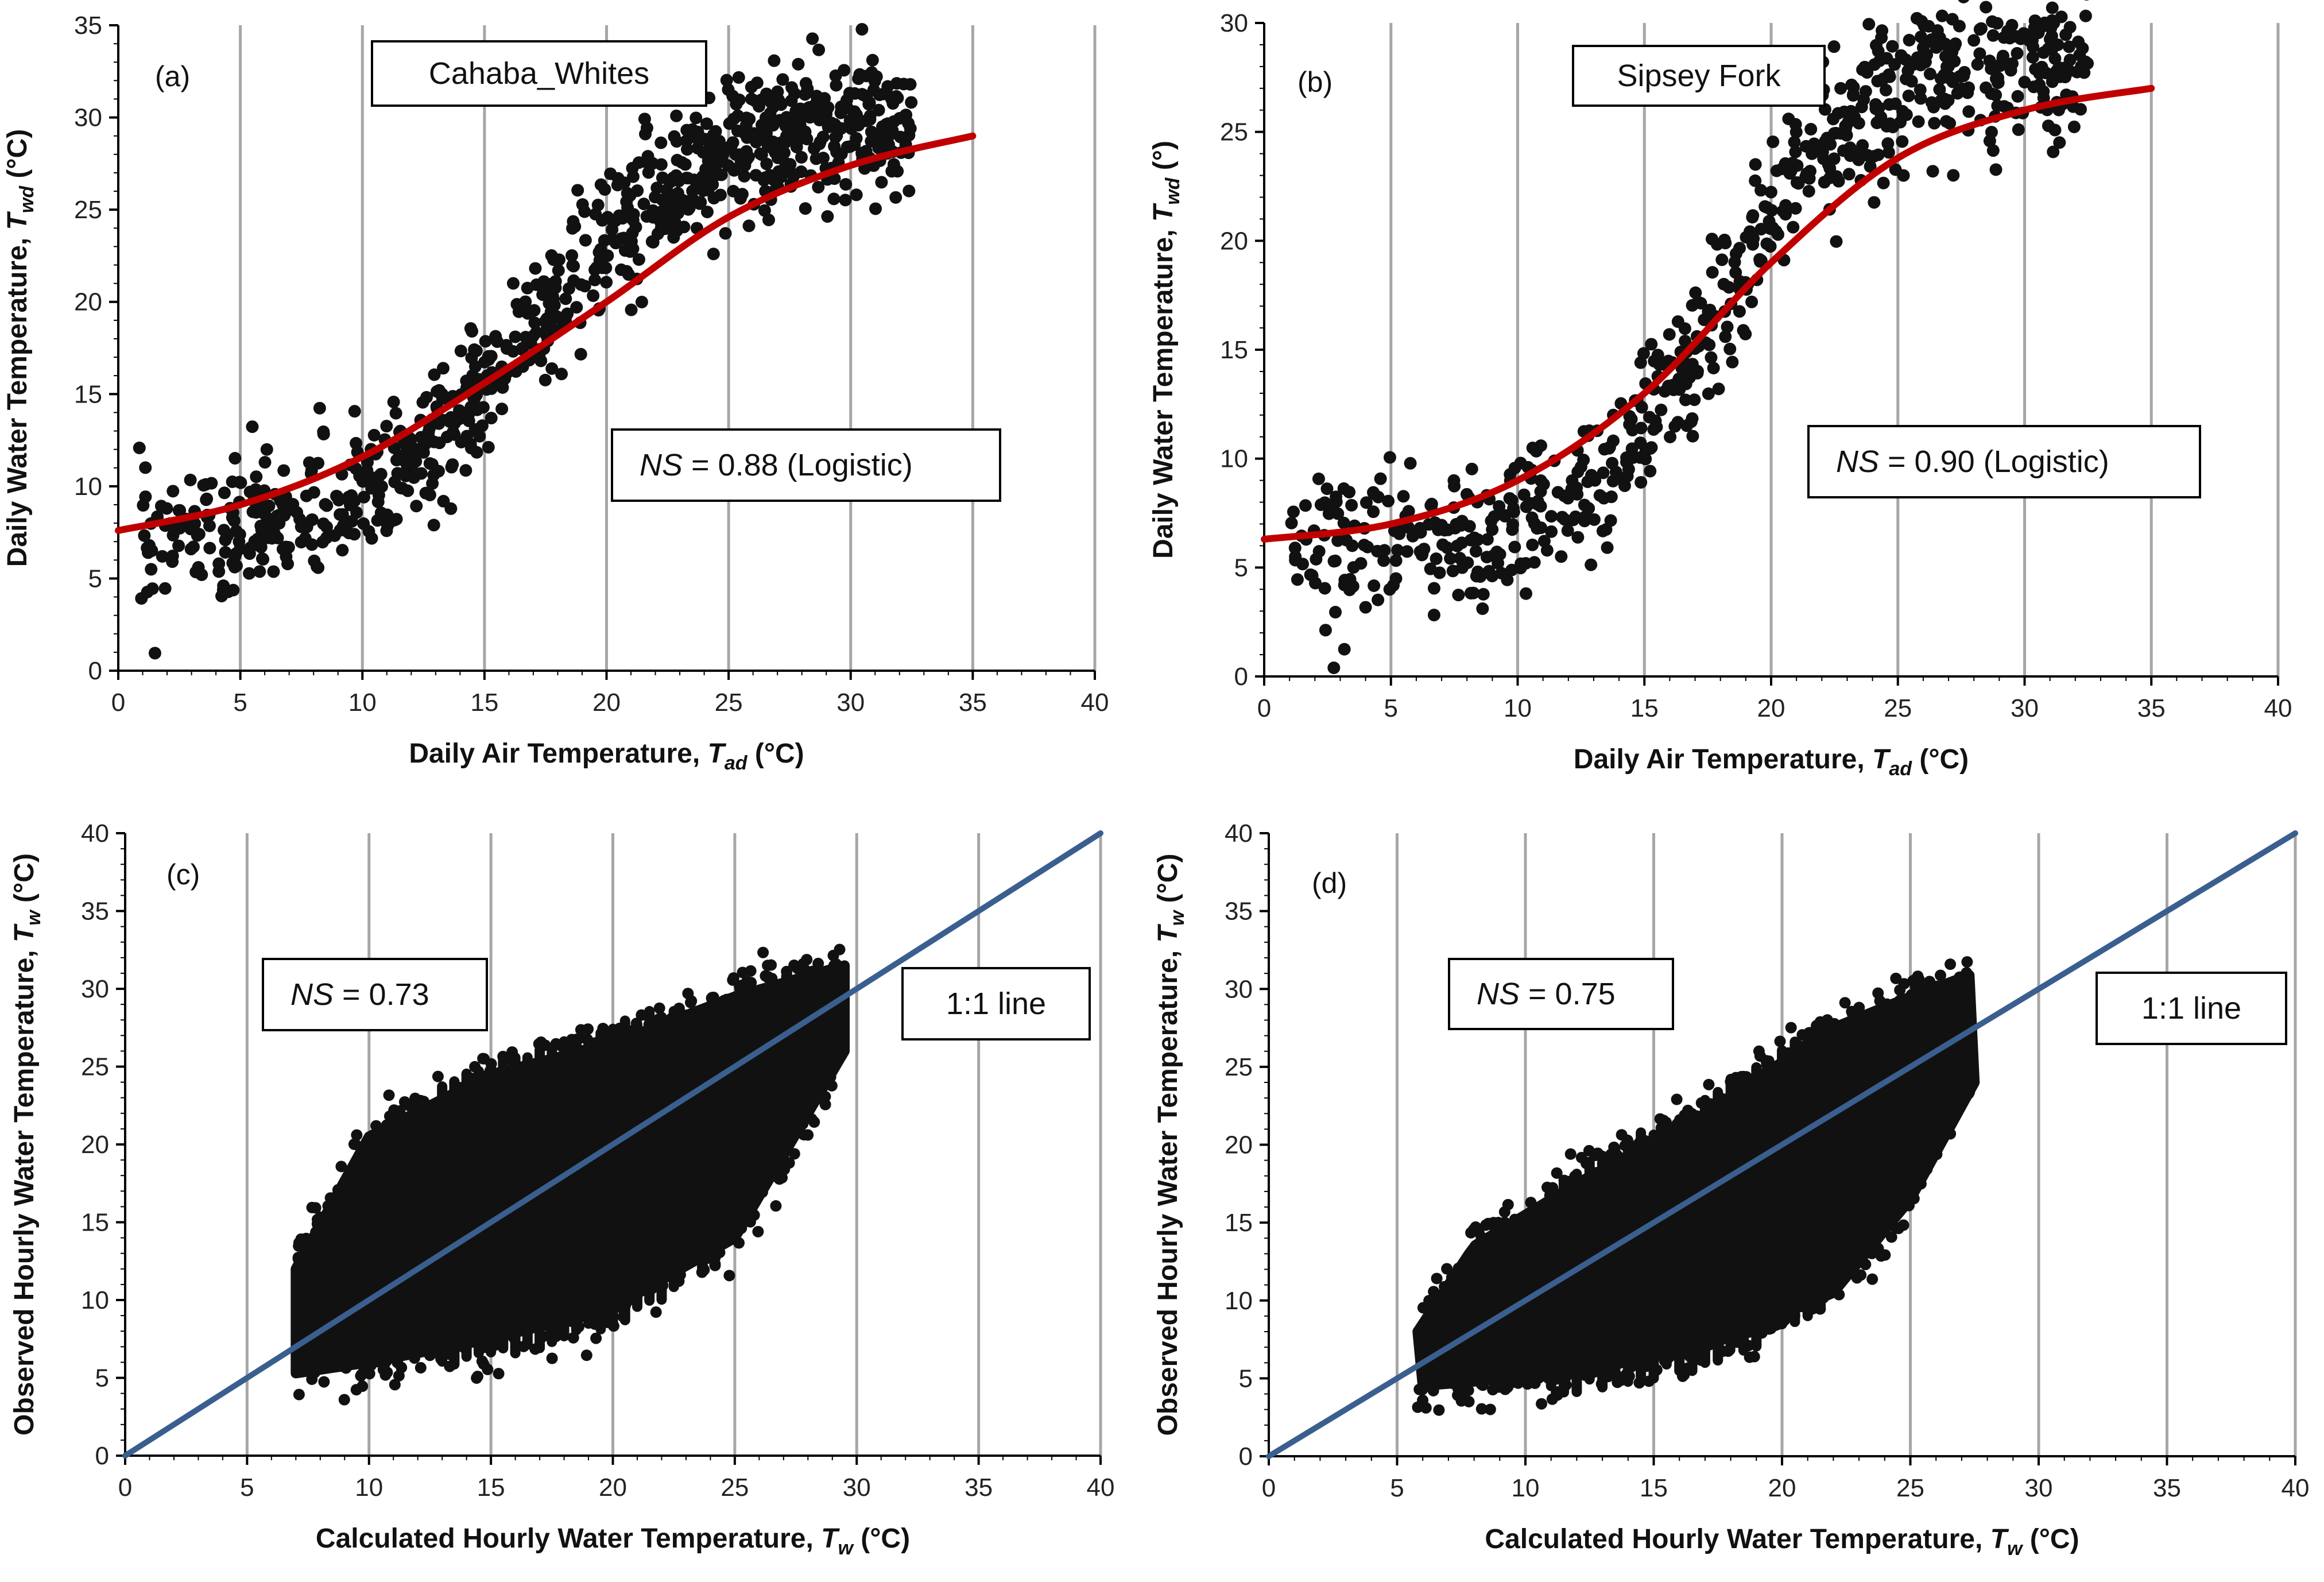 The height and width of the screenshot is (1582, 2324). I want to click on ns-annotation-box: NS = 0.73, so click(375, 995).